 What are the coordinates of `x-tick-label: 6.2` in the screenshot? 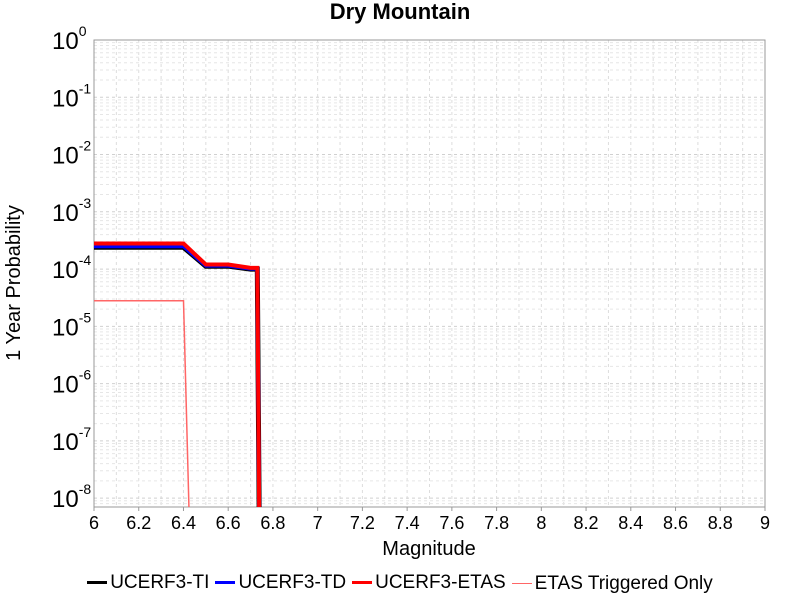 It's located at (138, 523).